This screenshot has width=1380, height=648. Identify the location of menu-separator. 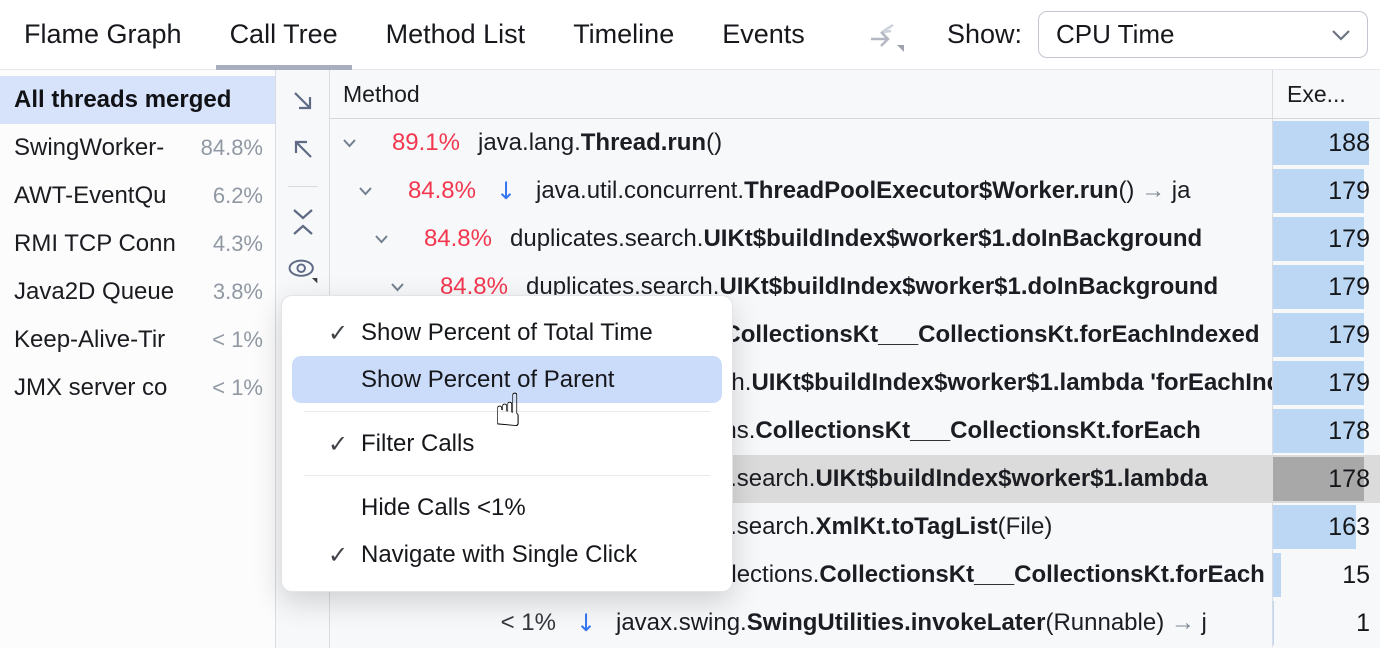
(507, 411).